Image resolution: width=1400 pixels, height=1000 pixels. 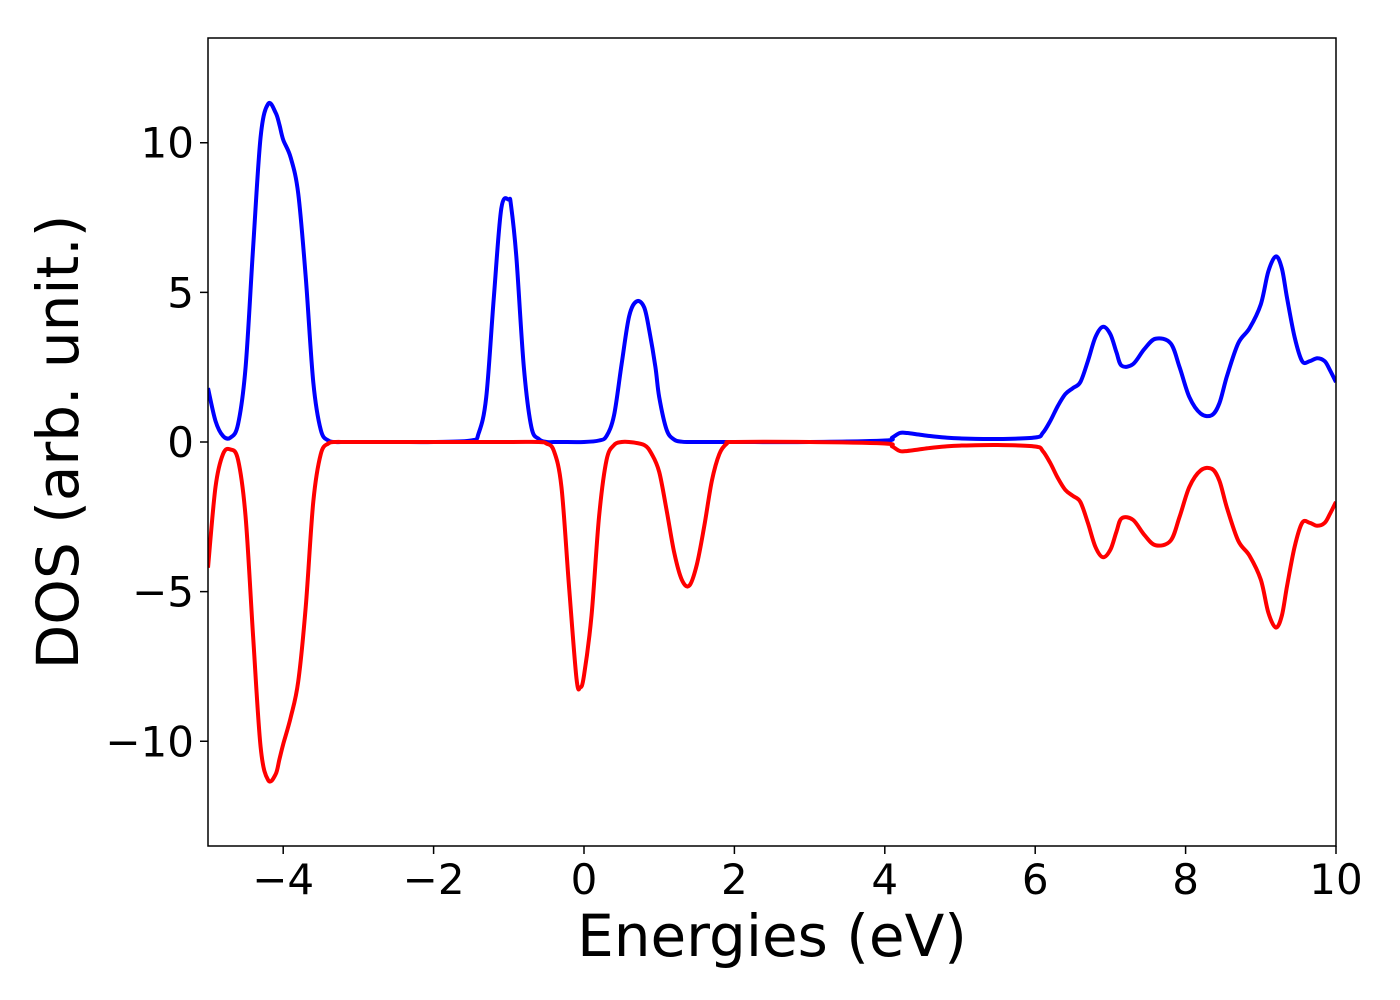 I want to click on y-tick-label: −10, so click(x=149, y=741).